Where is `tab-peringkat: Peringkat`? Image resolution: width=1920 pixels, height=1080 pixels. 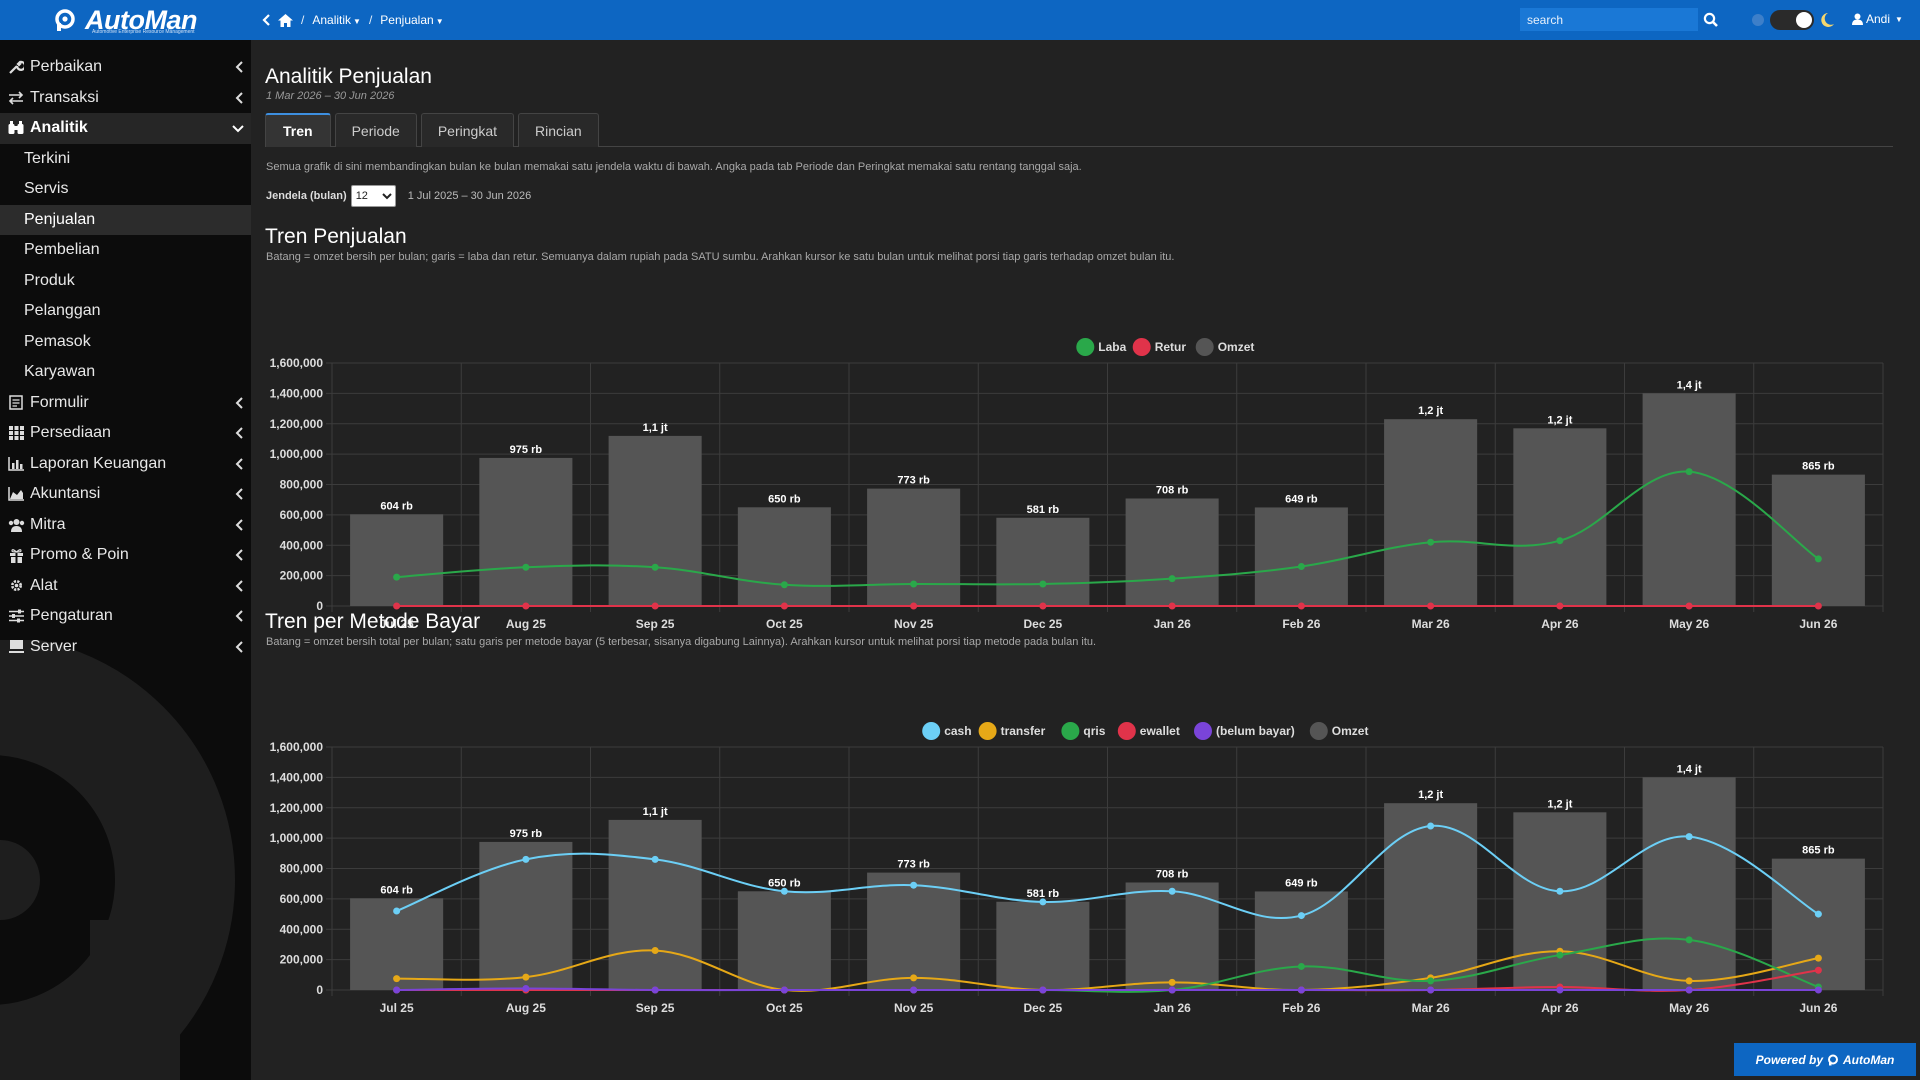 tab-peringkat: Peringkat is located at coordinates (467, 130).